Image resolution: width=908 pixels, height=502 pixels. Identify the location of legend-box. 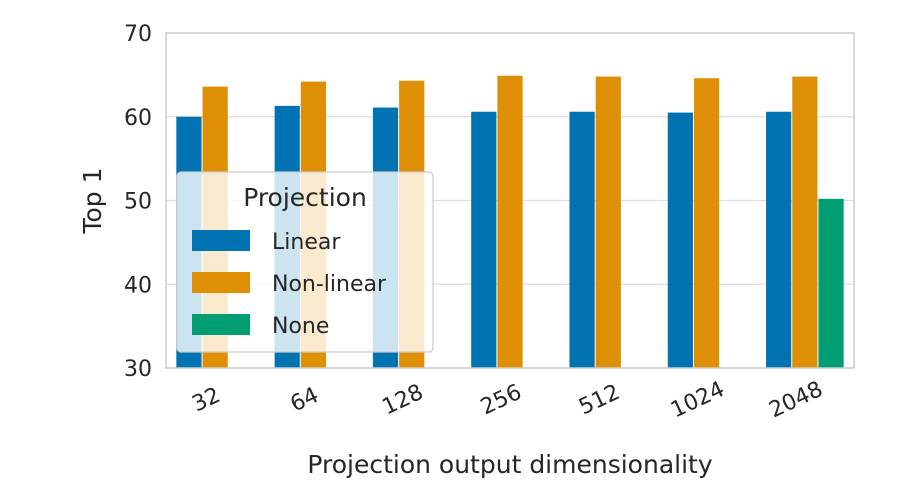
(305, 262).